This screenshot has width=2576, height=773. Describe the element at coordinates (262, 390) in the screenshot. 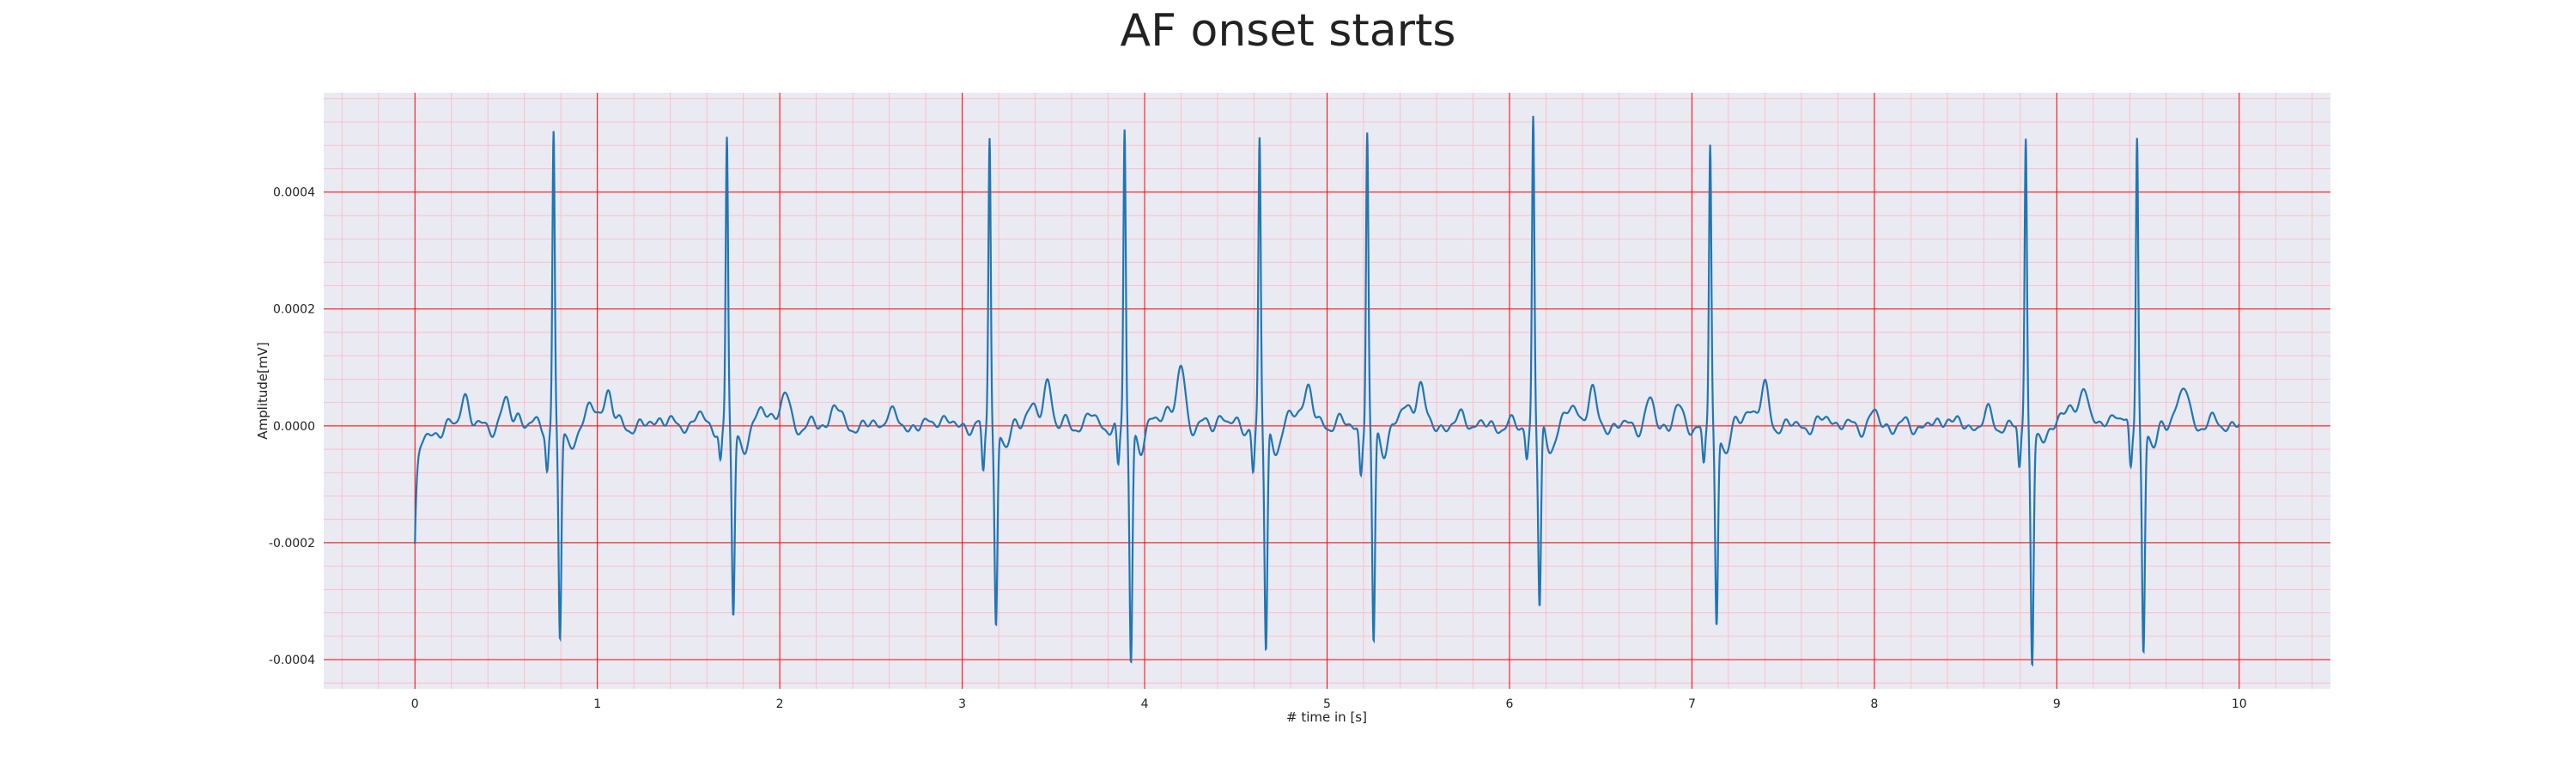

I see `y-axis-label: Amplitude[mV]` at that location.